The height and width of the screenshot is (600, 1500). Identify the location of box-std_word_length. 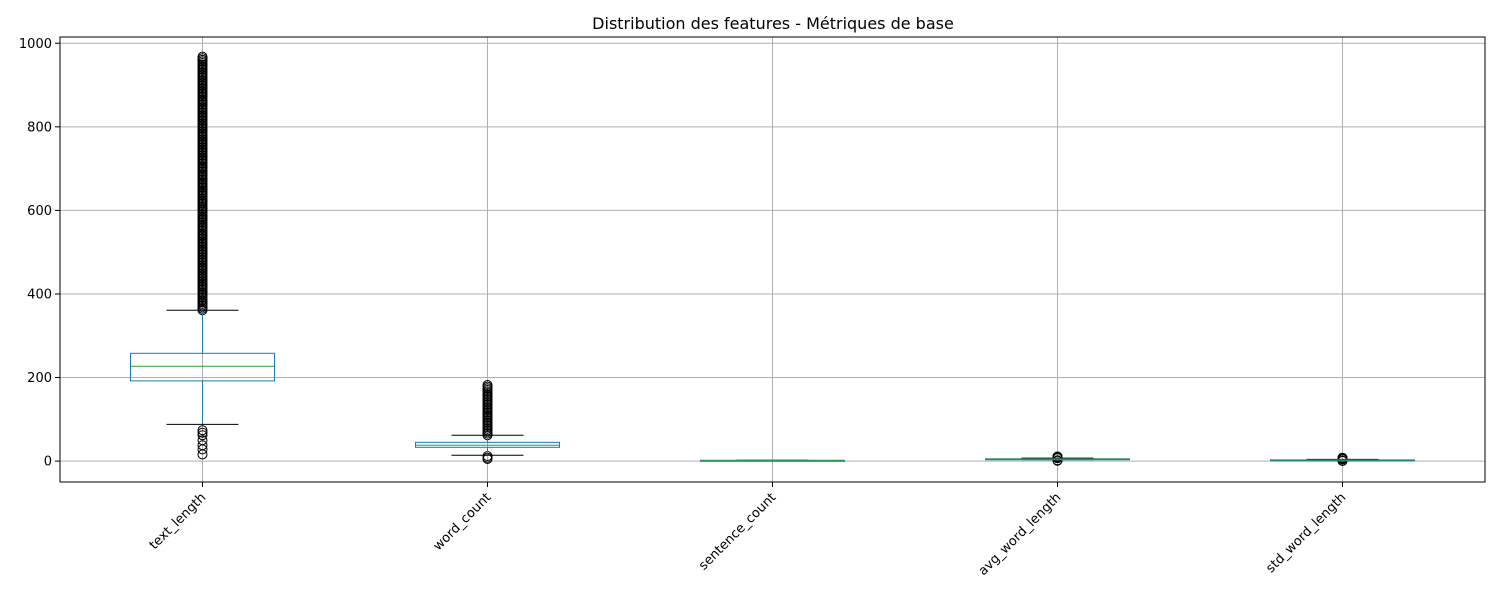
(1342, 459).